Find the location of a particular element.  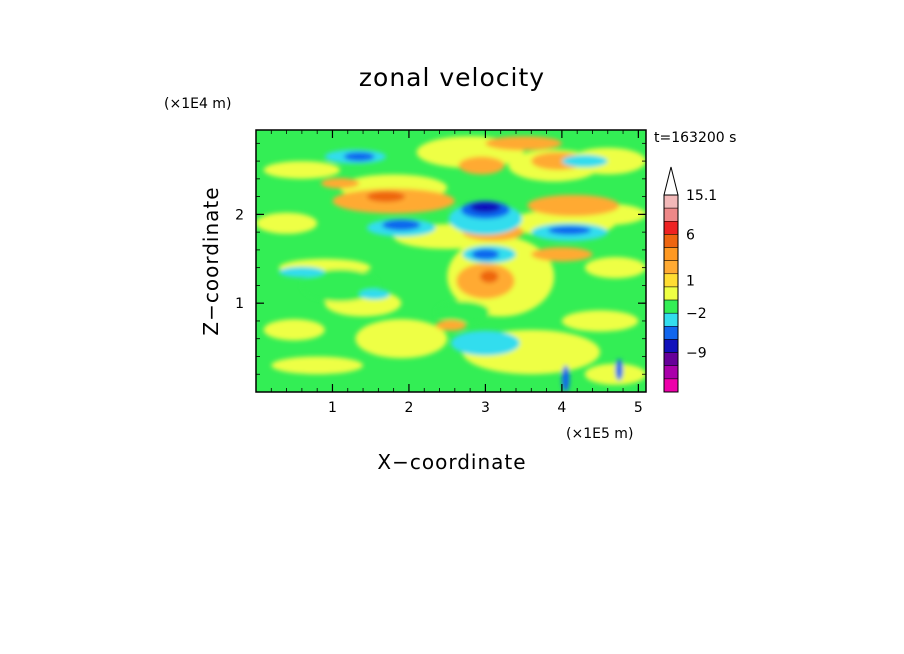

x-unit-label: (×1E5 m) is located at coordinates (599, 434).